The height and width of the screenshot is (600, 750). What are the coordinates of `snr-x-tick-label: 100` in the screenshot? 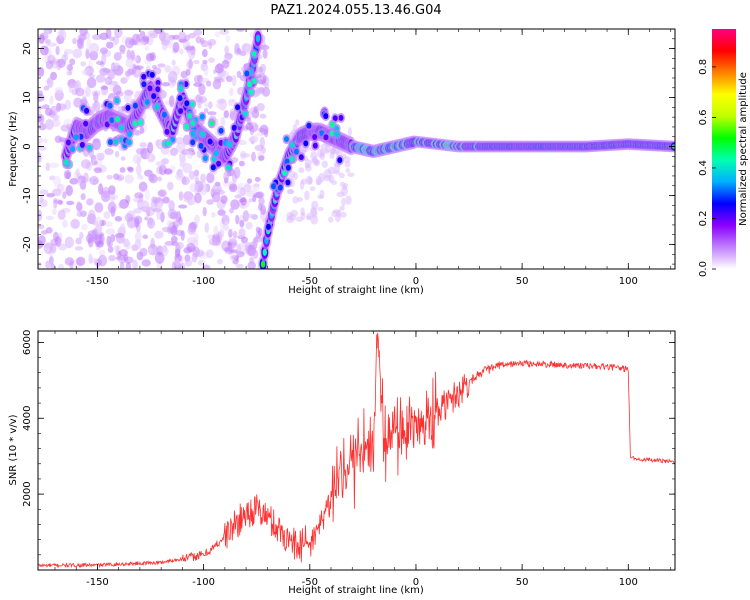 It's located at (628, 582).